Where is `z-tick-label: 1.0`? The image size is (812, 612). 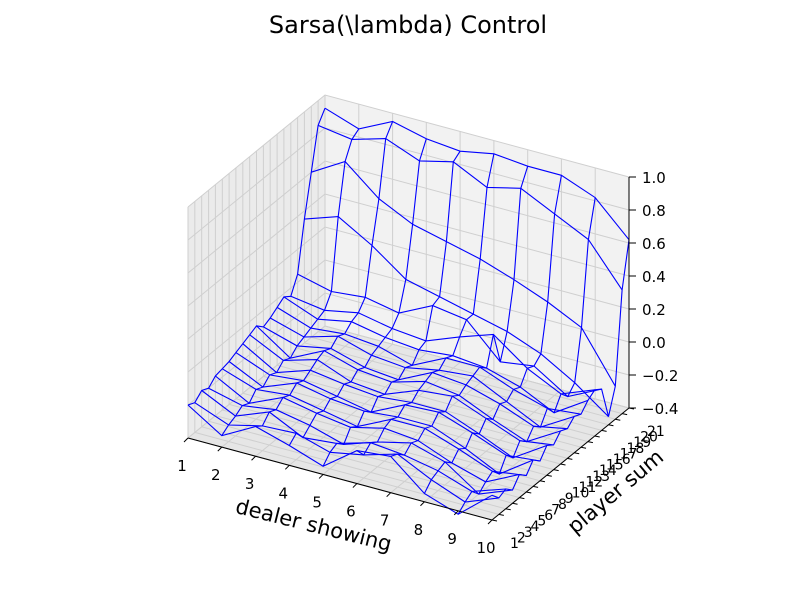 z-tick-label: 1.0 is located at coordinates (654, 178).